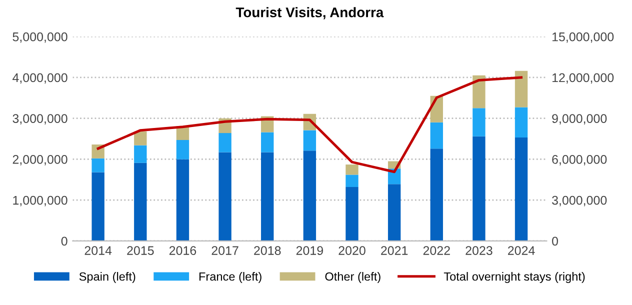  Describe the element at coordinates (579, 201) in the screenshot. I see `y2-tick-label: 3,000,000` at that location.